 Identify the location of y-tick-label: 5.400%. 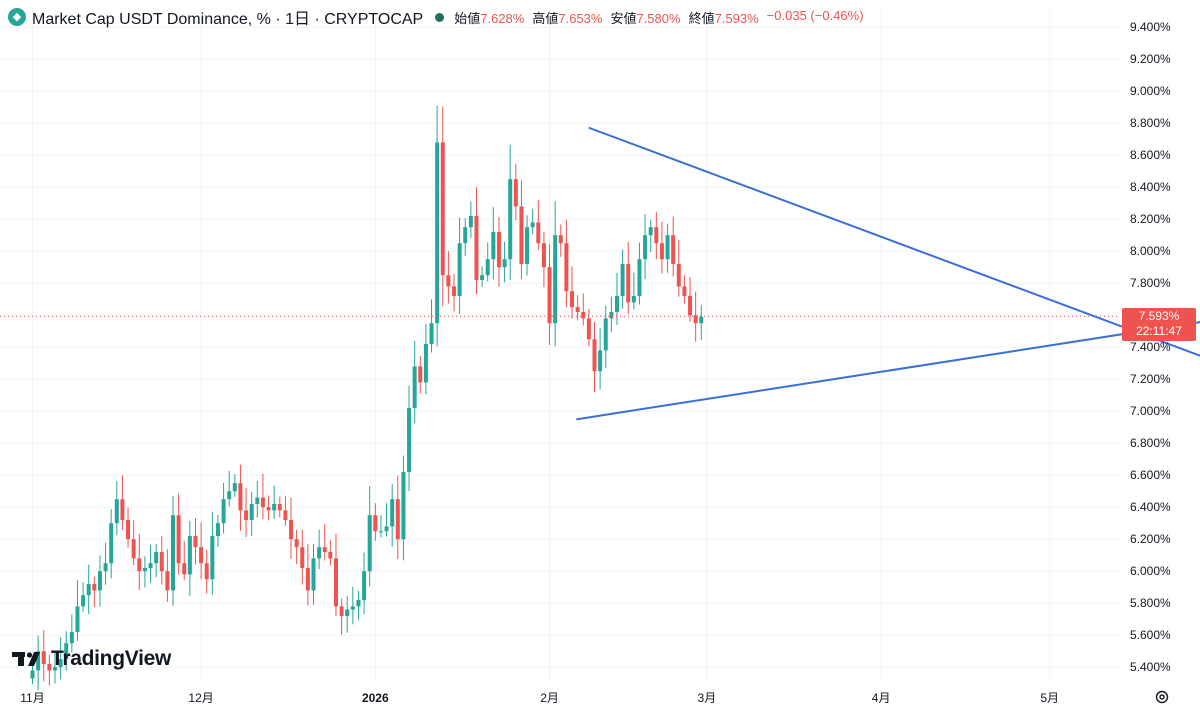
(1150, 667).